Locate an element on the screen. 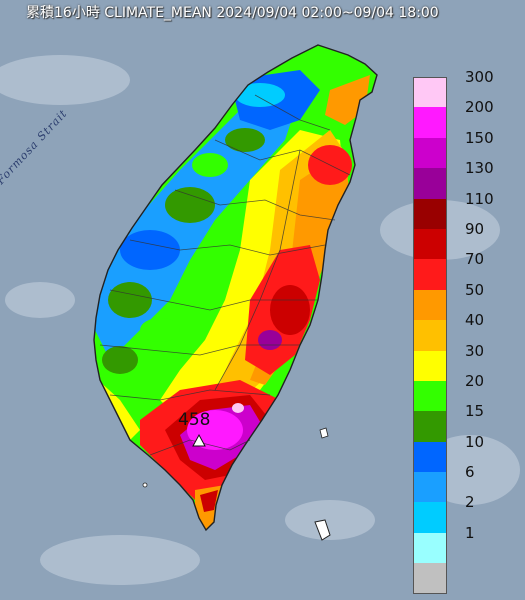 This screenshot has width=525, height=600. legend-row: 130 is located at coordinates (458, 179).